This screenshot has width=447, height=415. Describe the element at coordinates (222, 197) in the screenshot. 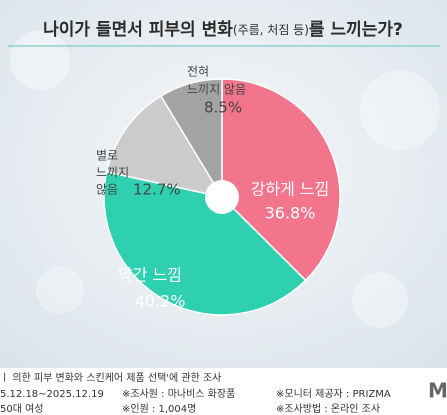

I see `pie-hole` at that location.